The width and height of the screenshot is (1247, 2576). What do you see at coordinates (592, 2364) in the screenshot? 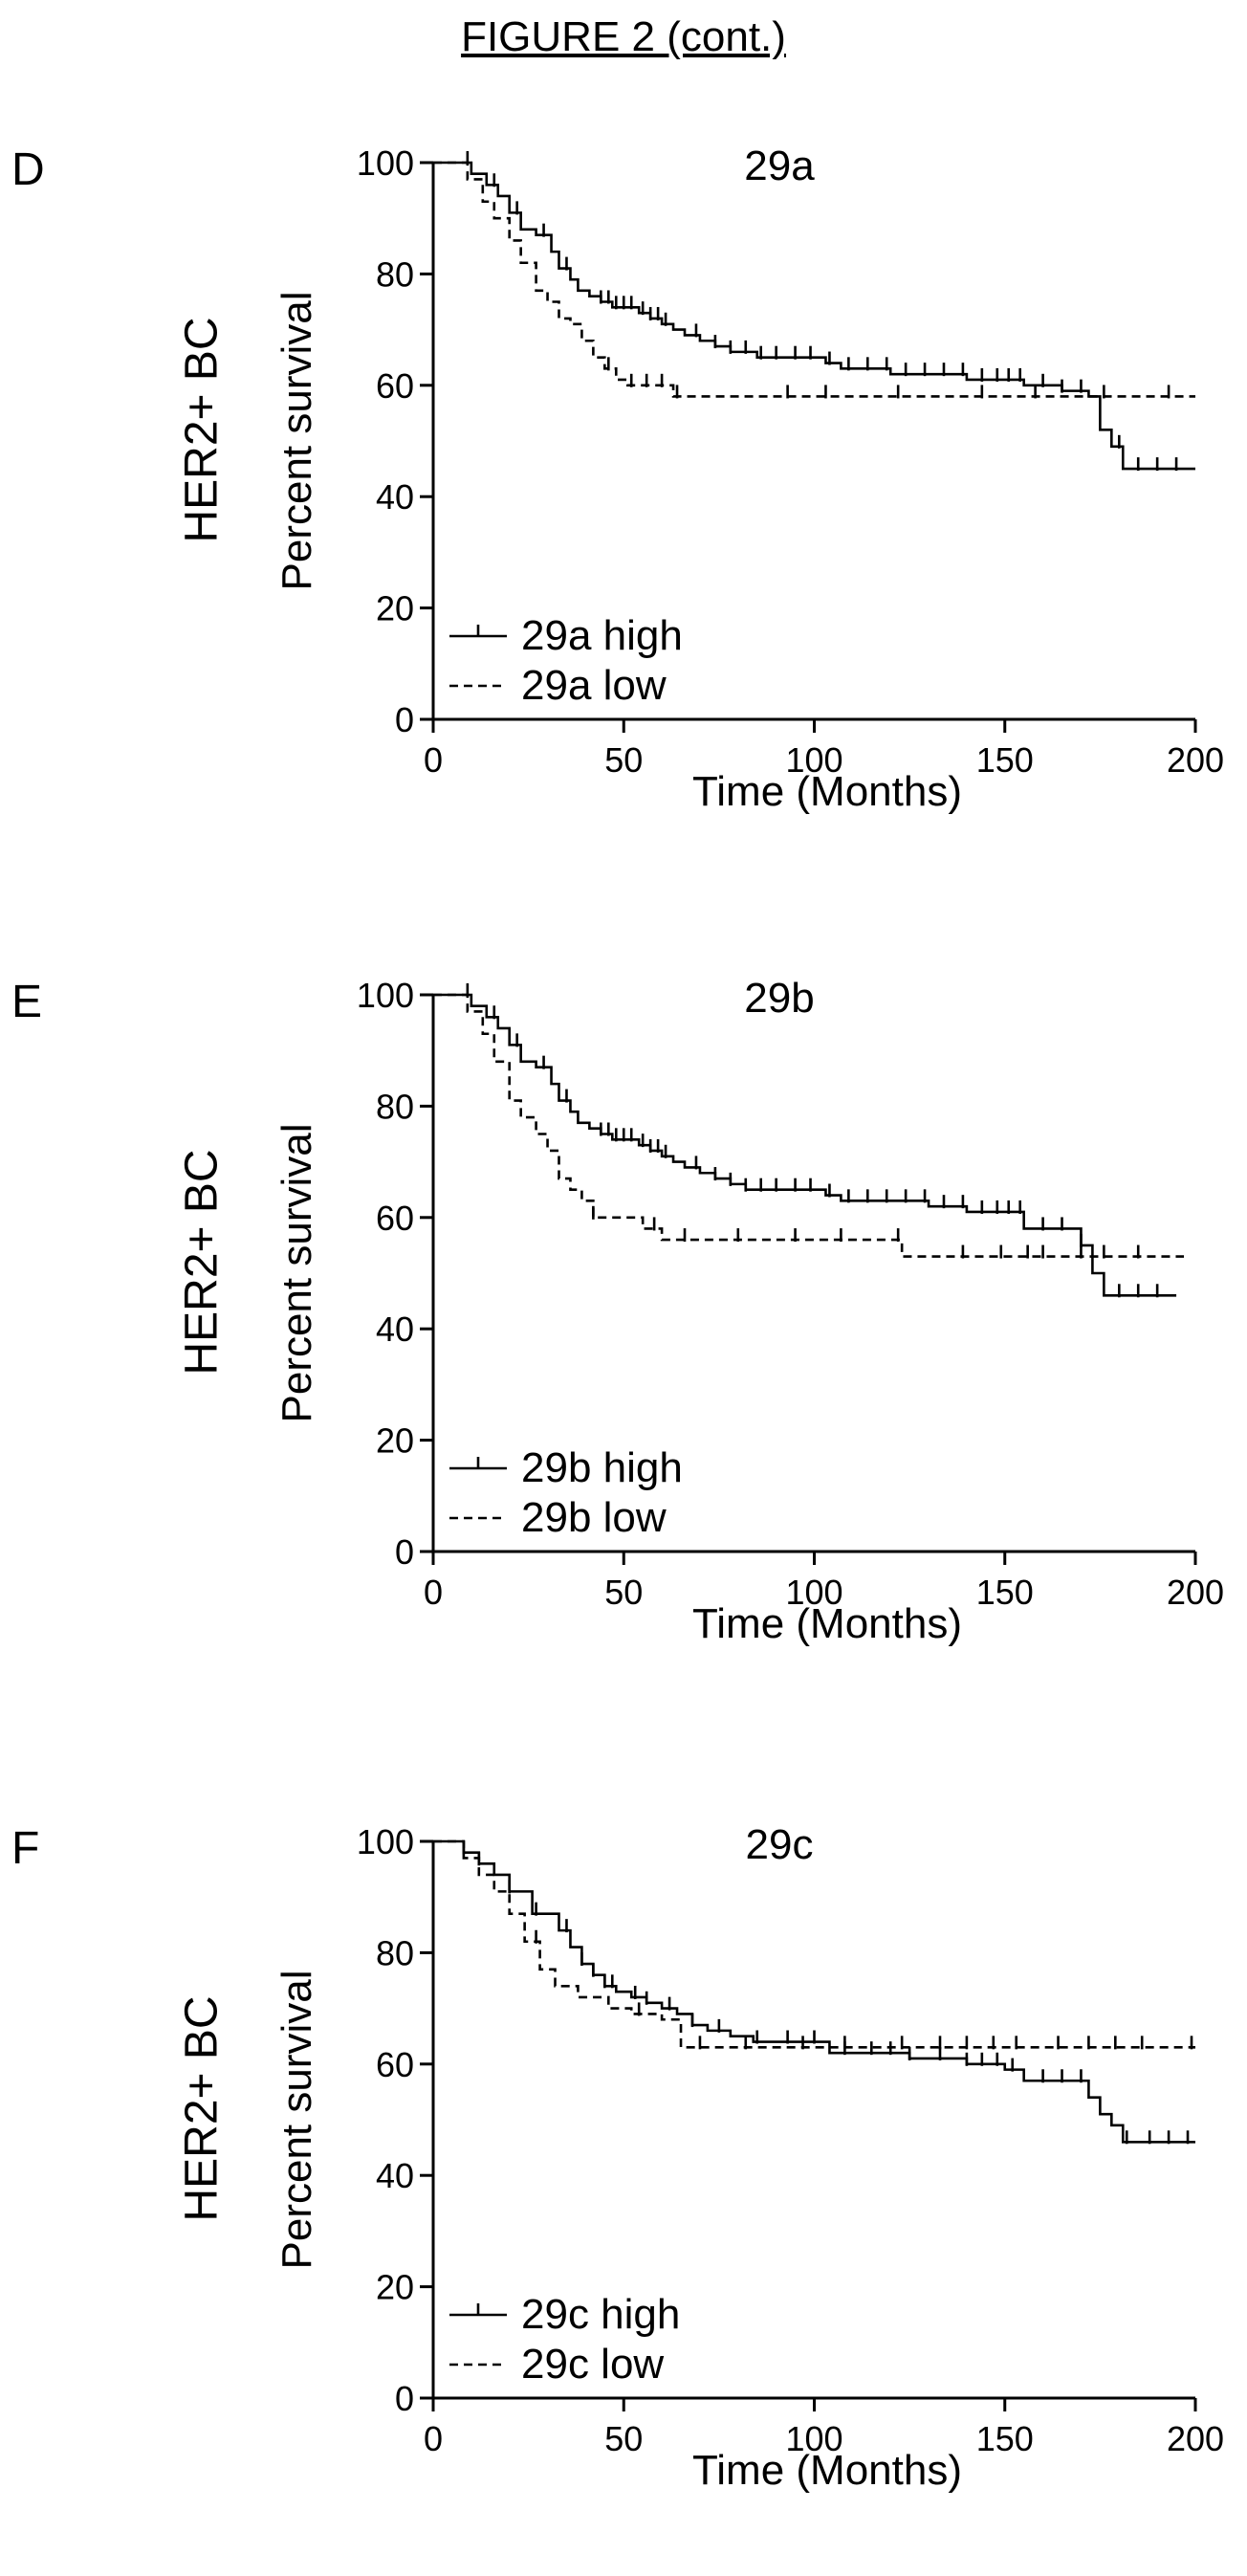
I see `legend-label: 29c low` at bounding box center [592, 2364].